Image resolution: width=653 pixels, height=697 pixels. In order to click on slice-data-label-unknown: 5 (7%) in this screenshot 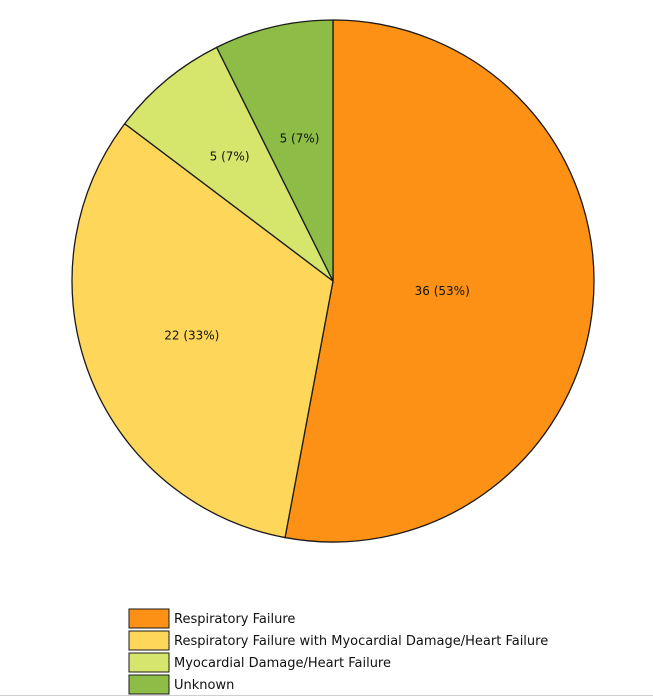, I will do `click(300, 139)`.